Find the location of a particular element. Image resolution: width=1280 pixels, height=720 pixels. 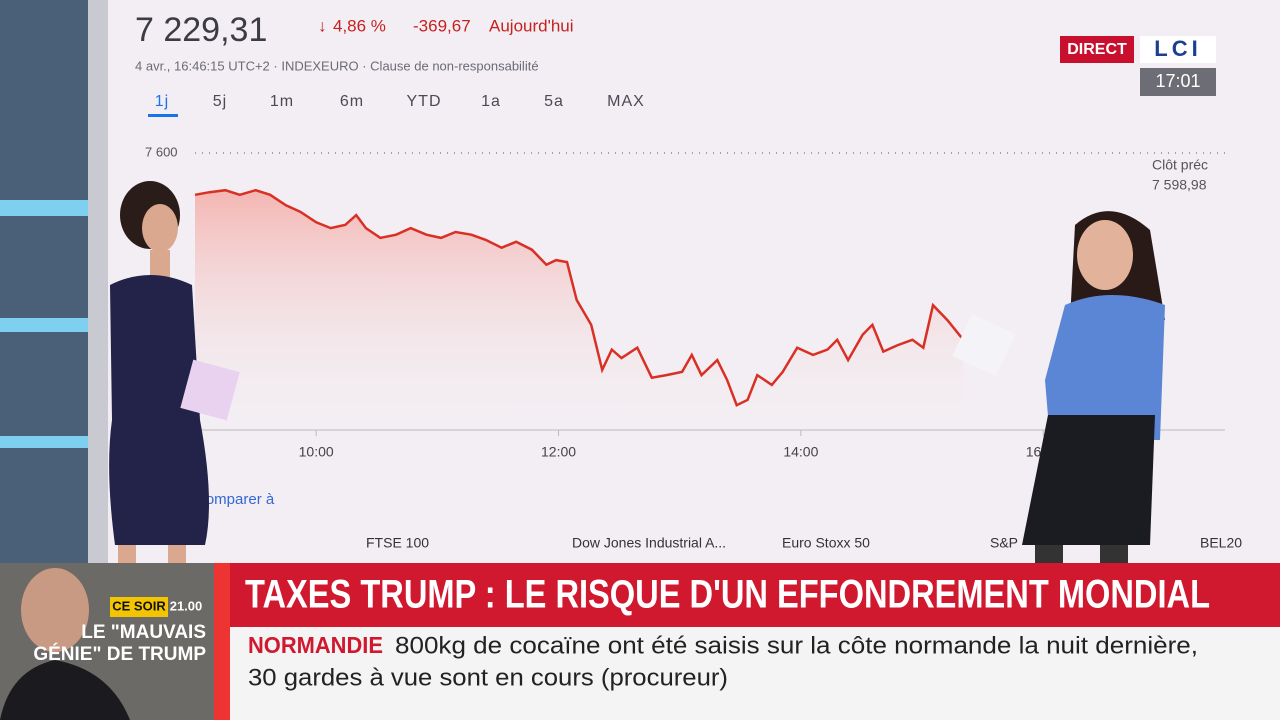

logo-box is located at coordinates (1178, 49).